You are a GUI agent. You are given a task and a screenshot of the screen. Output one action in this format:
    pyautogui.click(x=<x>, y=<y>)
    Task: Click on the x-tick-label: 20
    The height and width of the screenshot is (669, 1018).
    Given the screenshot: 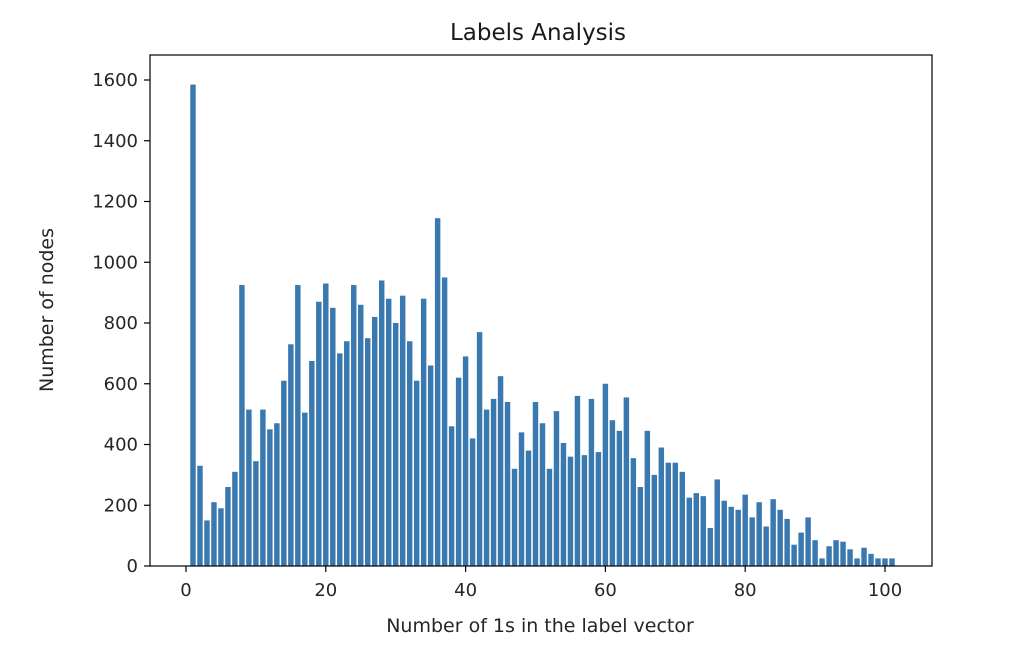 What is the action you would take?
    pyautogui.click(x=325, y=590)
    